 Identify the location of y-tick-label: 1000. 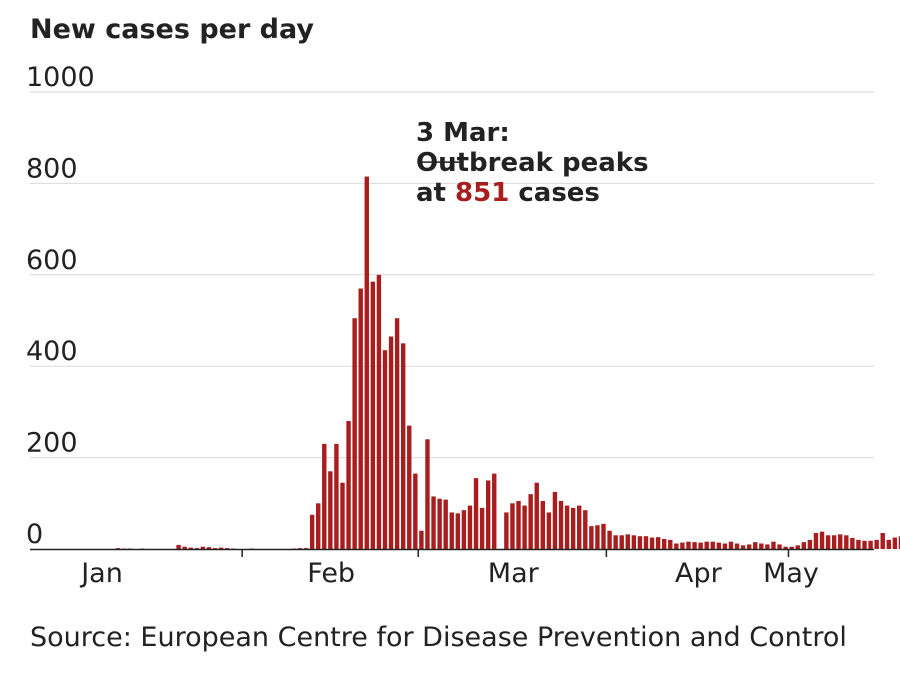
(60, 77).